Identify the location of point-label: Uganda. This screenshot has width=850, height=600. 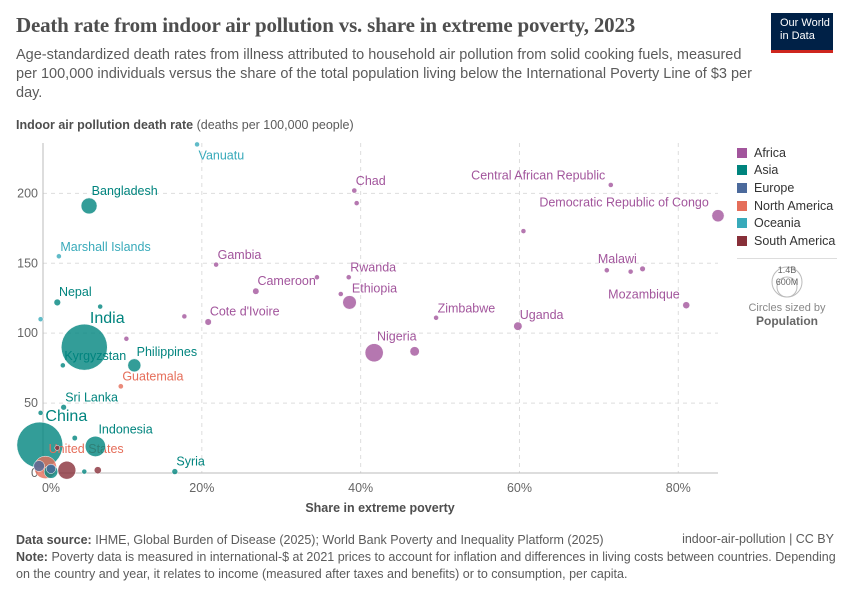
(542, 315).